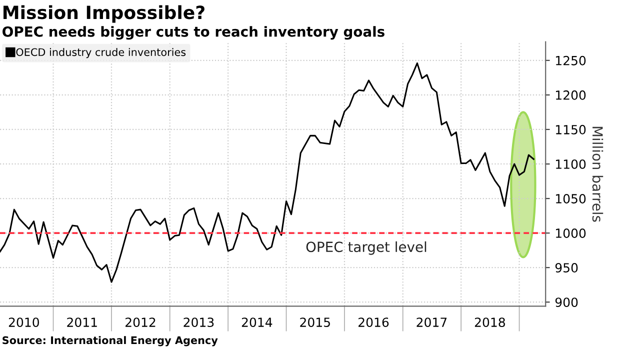 The height and width of the screenshot is (348, 620). What do you see at coordinates (571, 164) in the screenshot?
I see `y-tick-label: 1100` at bounding box center [571, 164].